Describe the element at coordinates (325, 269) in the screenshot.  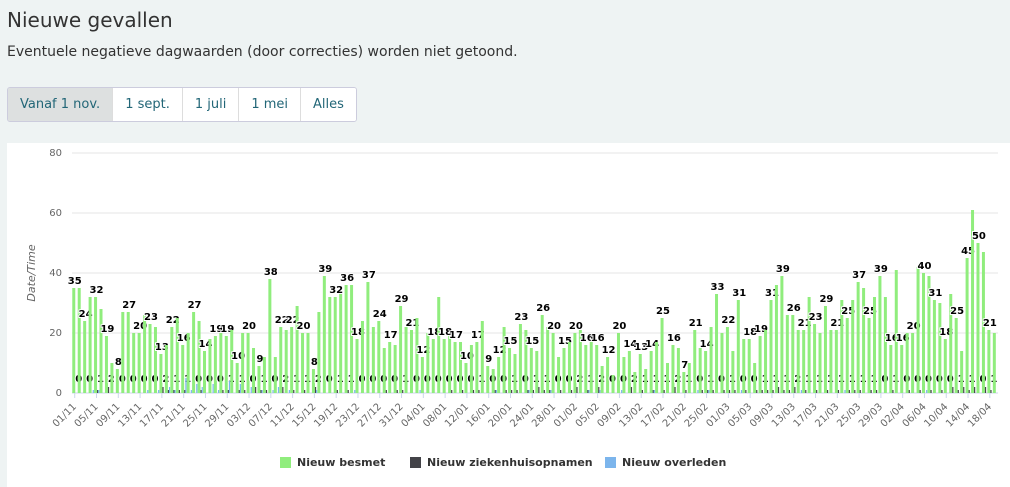
I see `data-label: 39` at that location.